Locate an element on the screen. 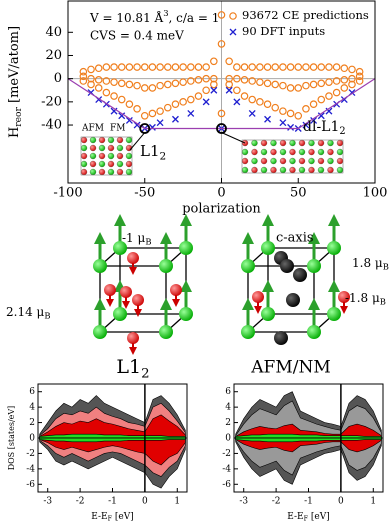  y-tick-label: -40 is located at coordinates (51, 125).